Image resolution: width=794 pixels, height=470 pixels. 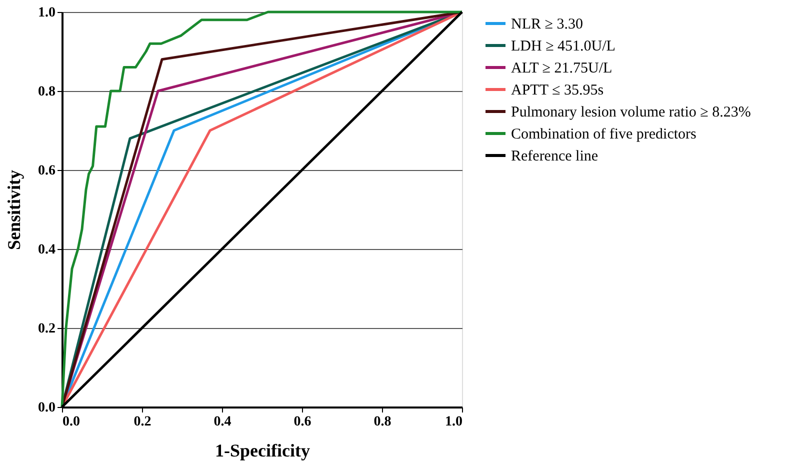 I want to click on legend-label: ALT ≥ 21.75U/L, so click(x=561, y=68).